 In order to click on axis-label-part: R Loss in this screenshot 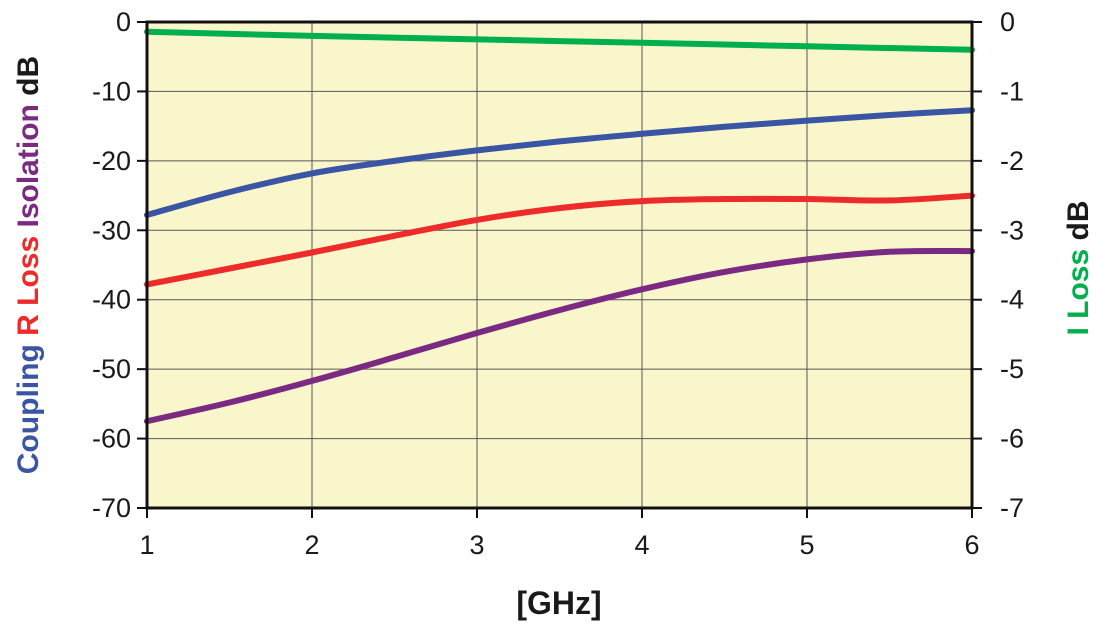, I will do `click(28, 286)`.